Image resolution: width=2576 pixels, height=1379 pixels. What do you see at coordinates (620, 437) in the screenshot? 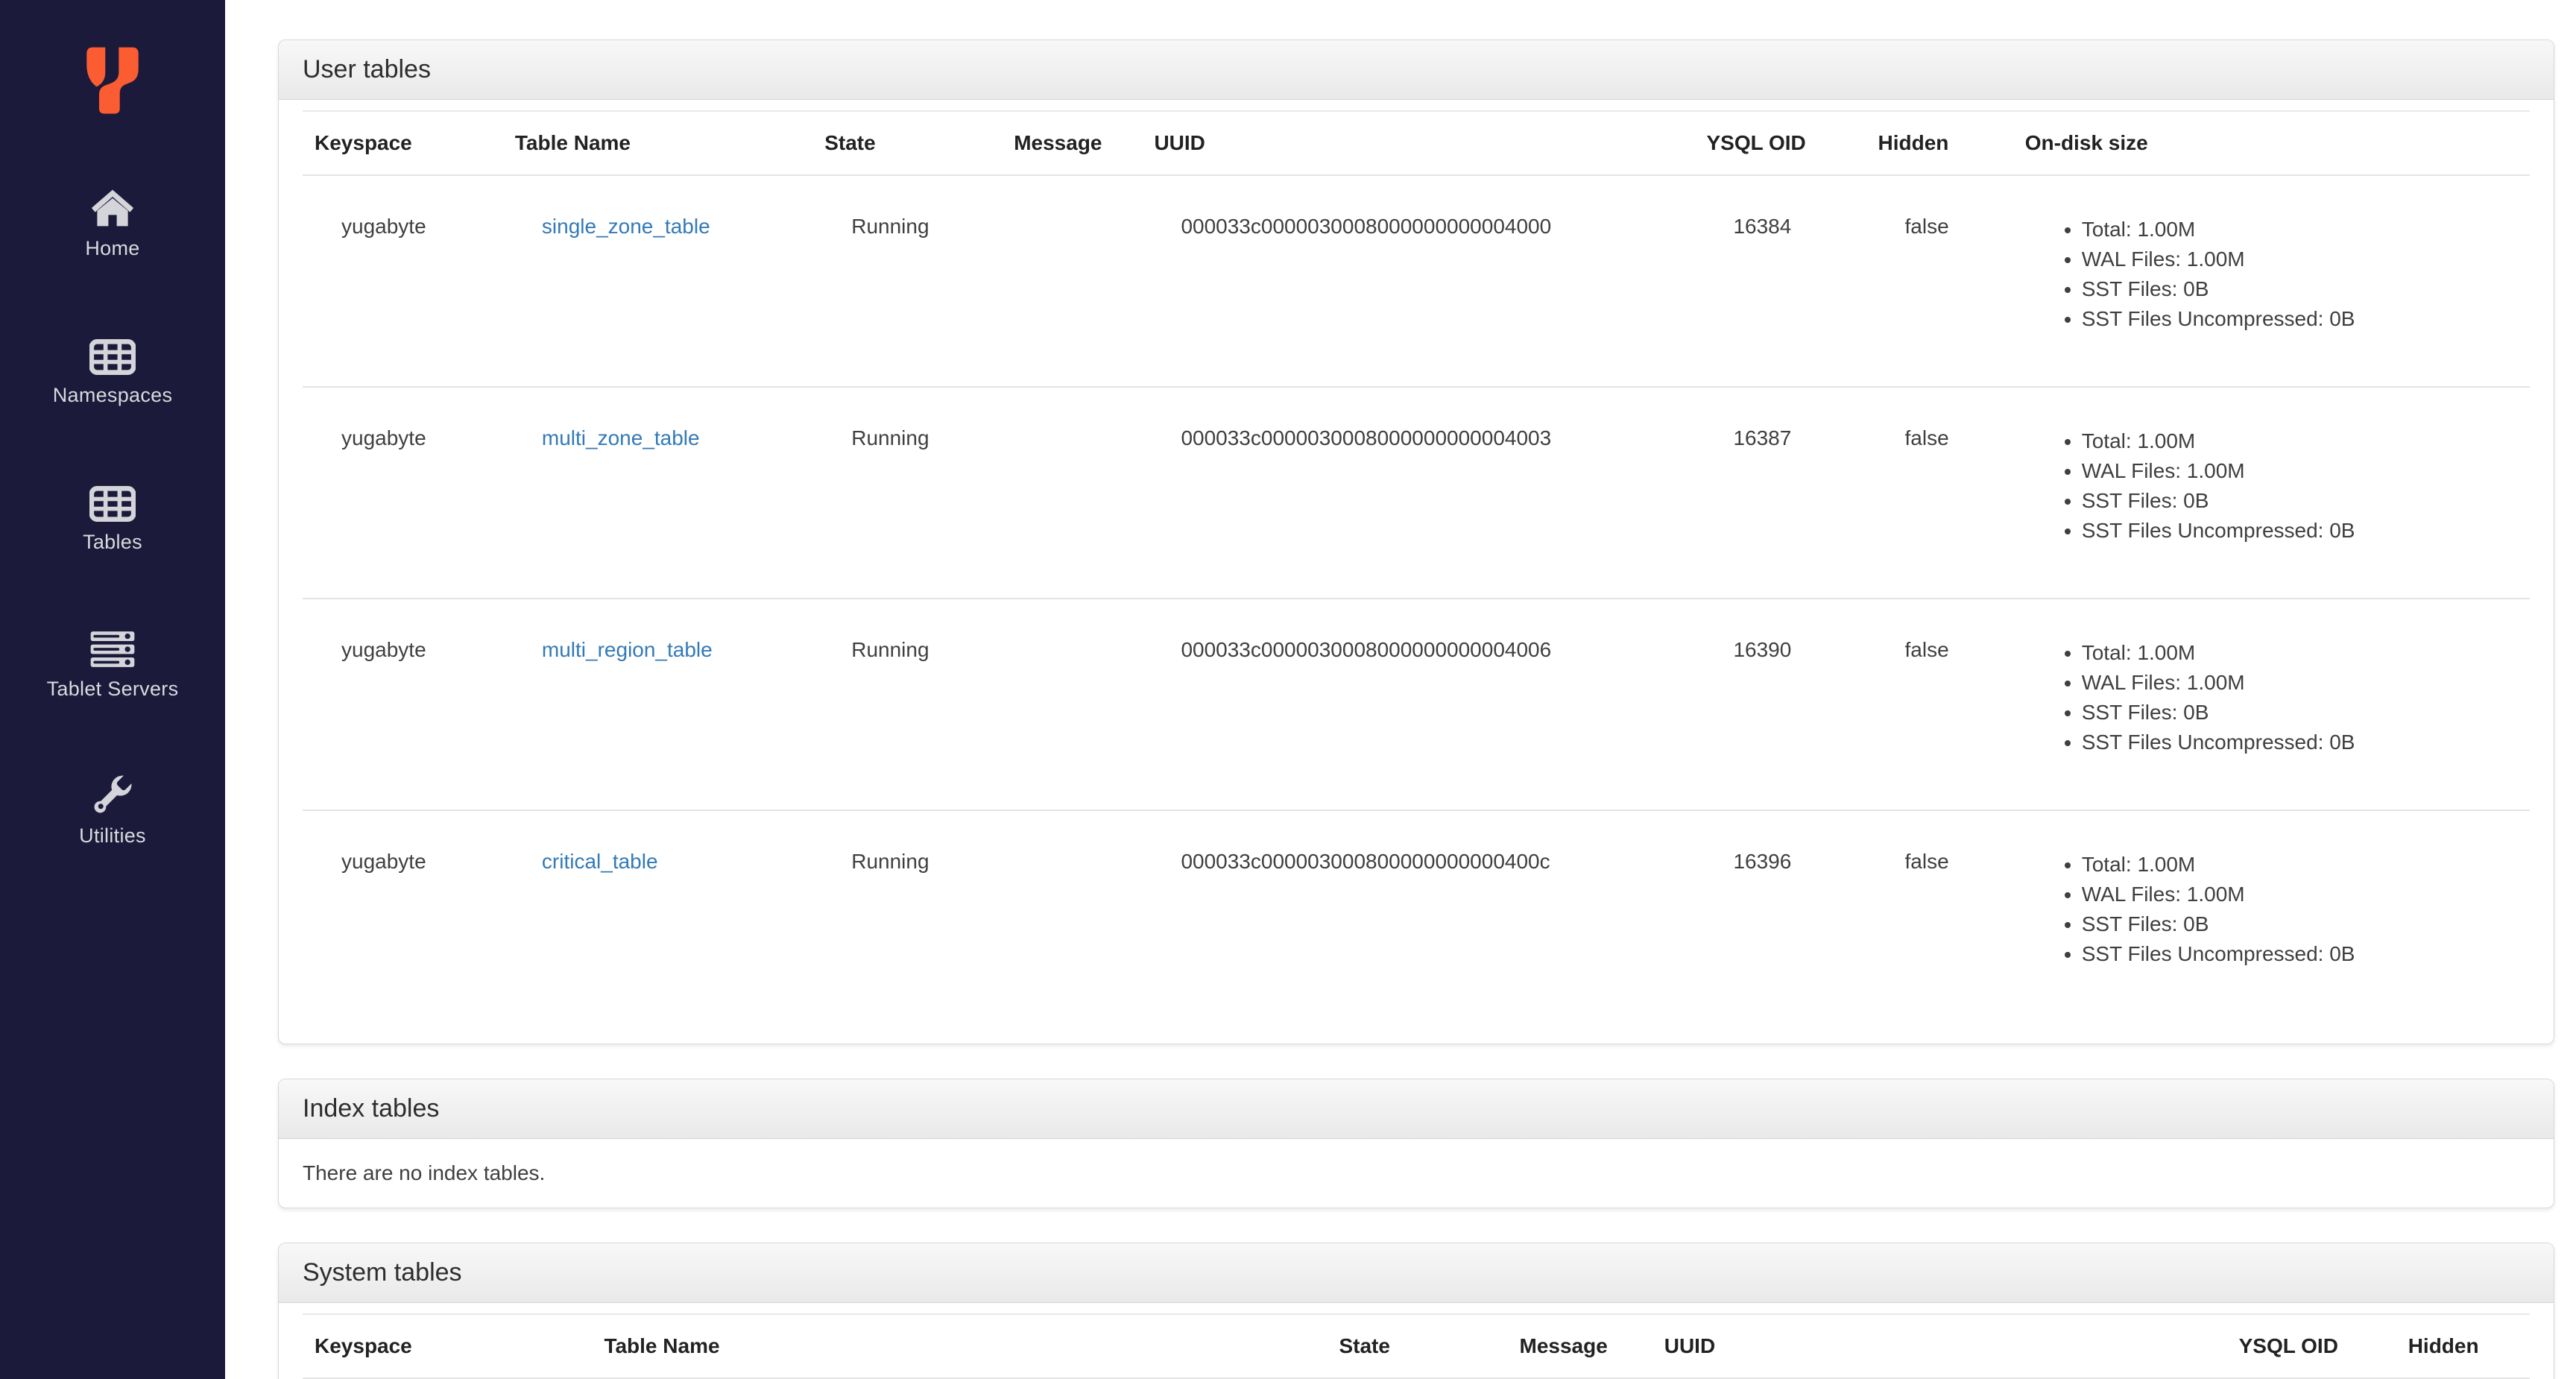
I see `table-name-link: multi_zone_table` at bounding box center [620, 437].